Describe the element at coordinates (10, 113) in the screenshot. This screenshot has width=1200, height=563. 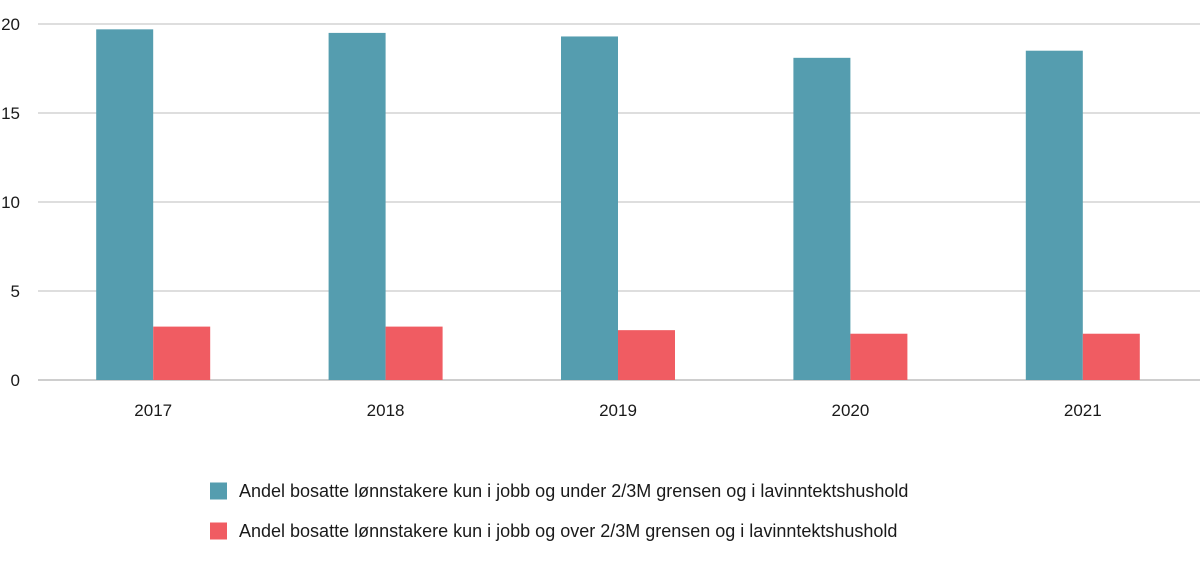
I see `y-tick-label: 15` at that location.